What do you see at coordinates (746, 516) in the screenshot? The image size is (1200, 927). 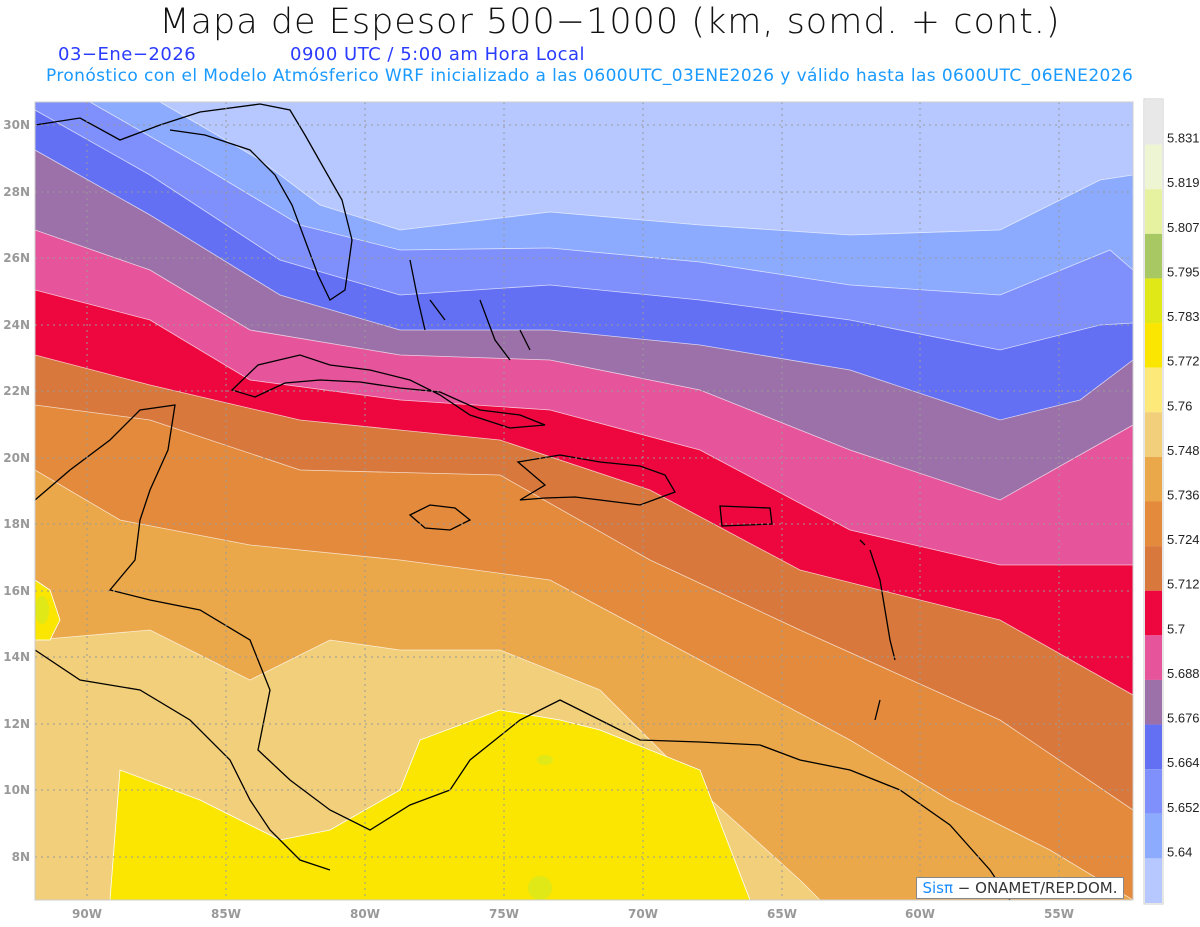 I see `coast-puerto-rico` at bounding box center [746, 516].